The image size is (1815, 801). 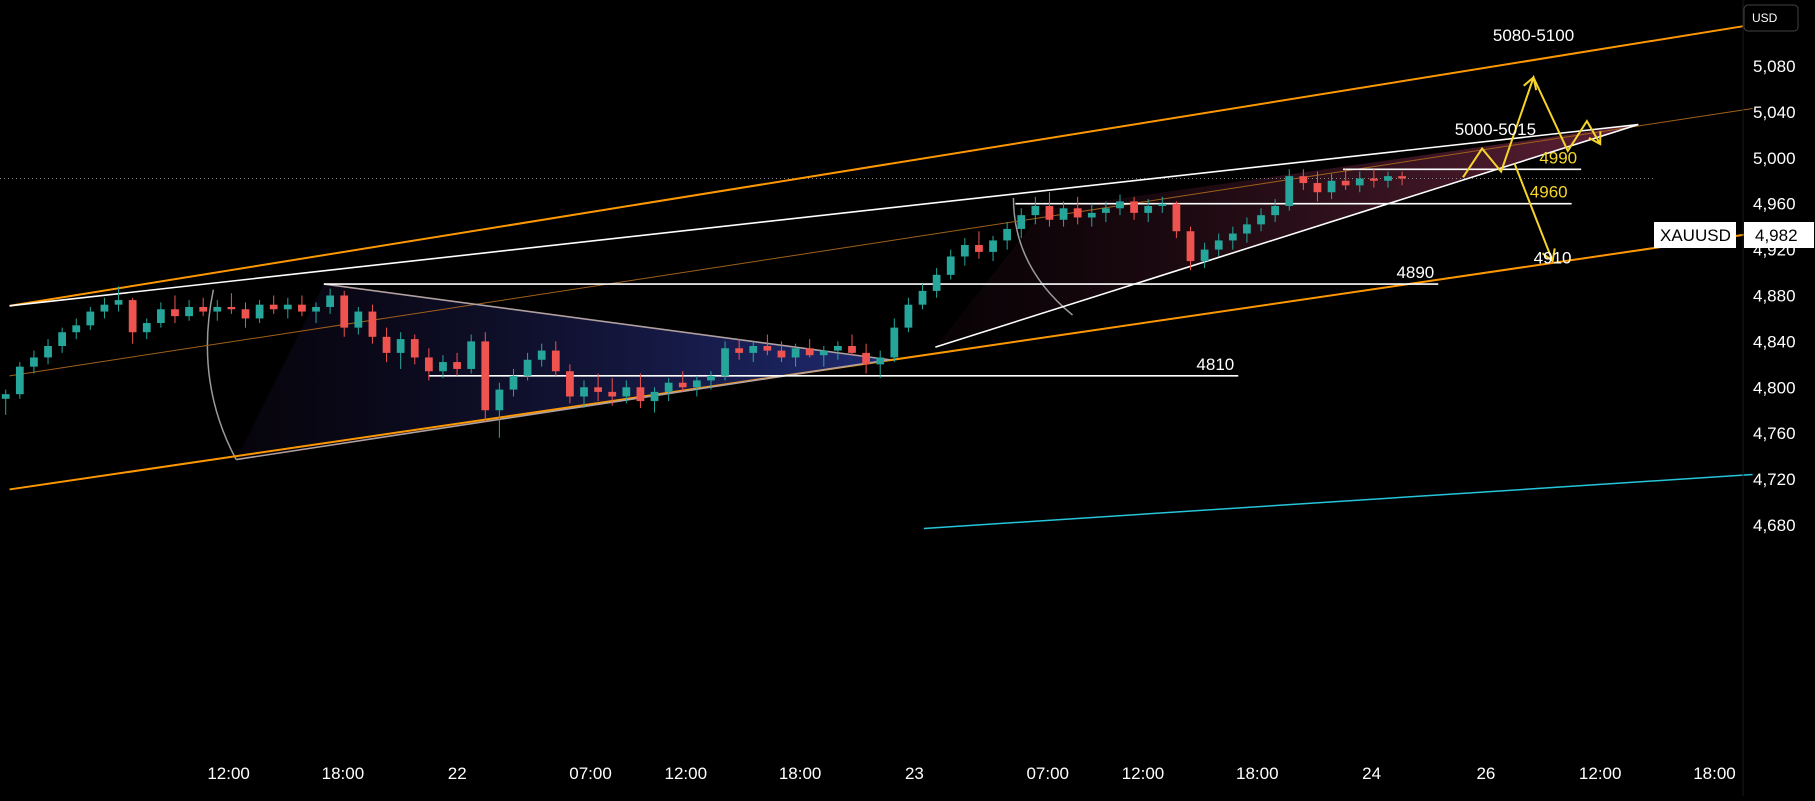 What do you see at coordinates (1399, 200) in the screenshot?
I see `annotations: 4990 4960 4890 4810 5080-5100 5000-5015 4910` at bounding box center [1399, 200].